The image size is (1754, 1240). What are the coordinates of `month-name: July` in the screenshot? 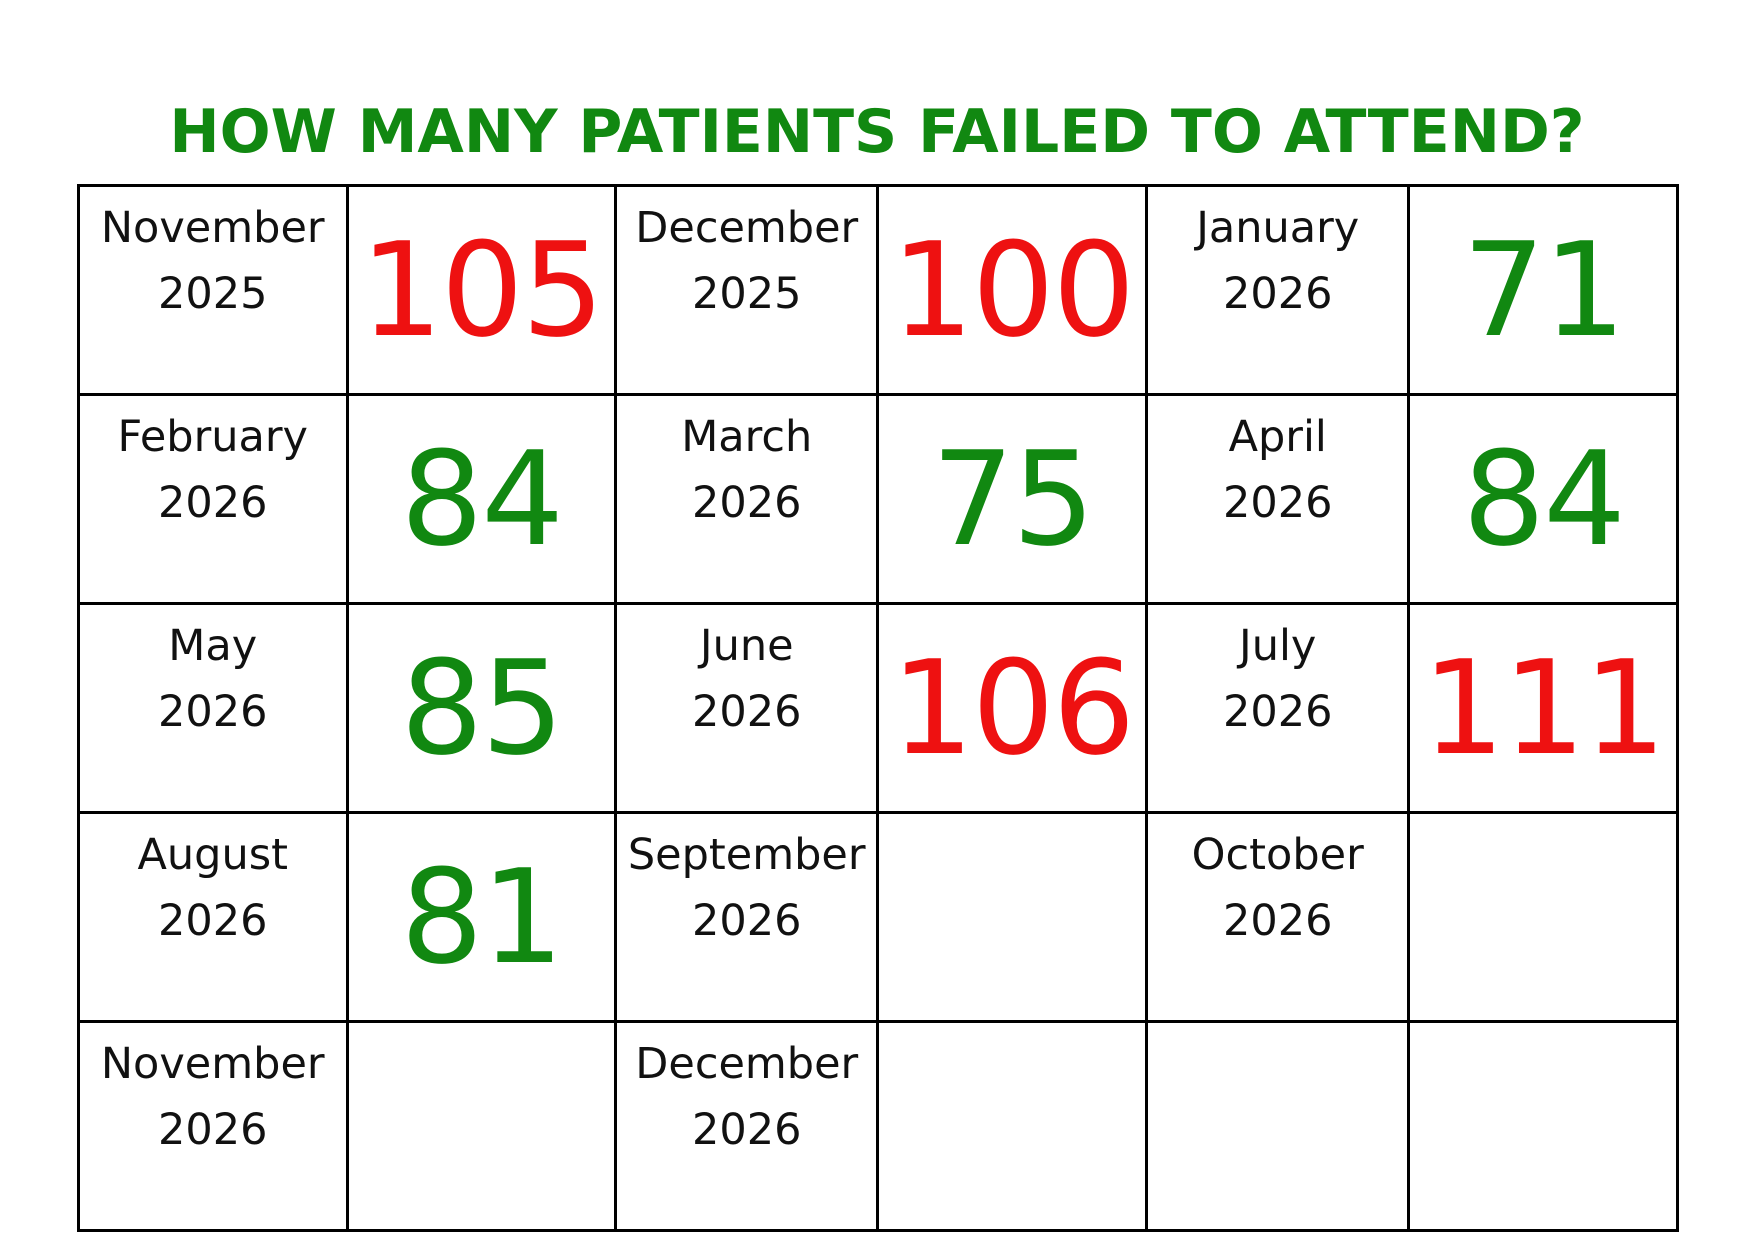 It's located at (1278, 646).